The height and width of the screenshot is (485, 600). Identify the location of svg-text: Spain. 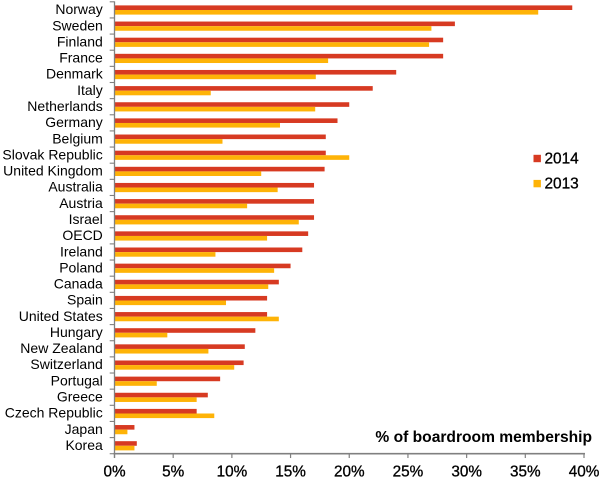
(85, 300).